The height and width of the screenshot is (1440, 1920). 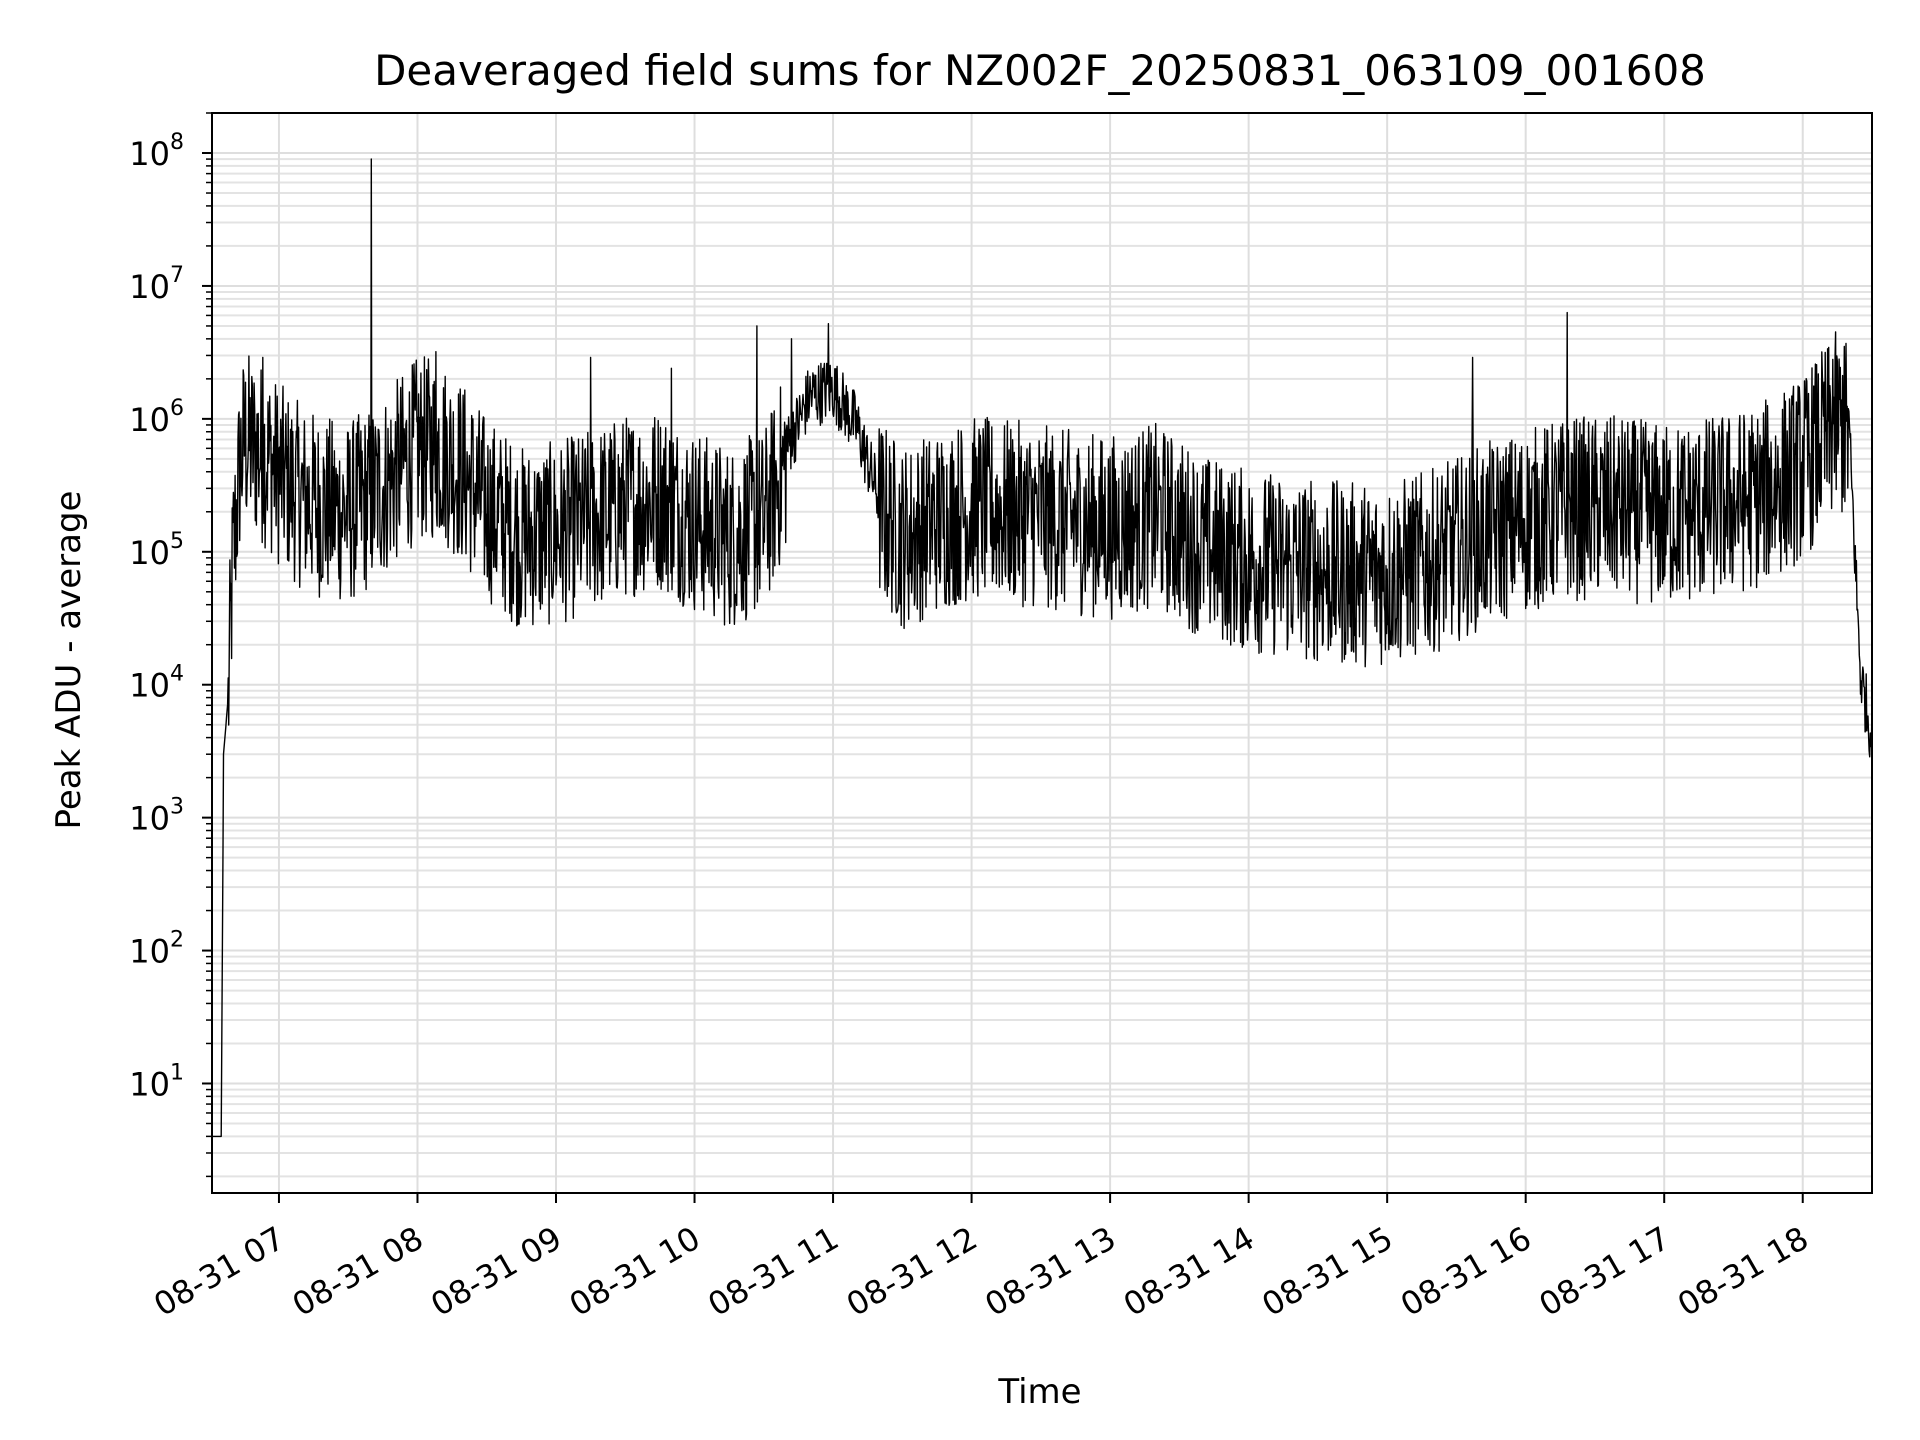 What do you see at coordinates (156, 949) in the screenshot?
I see `y-tick-label: 10²` at bounding box center [156, 949].